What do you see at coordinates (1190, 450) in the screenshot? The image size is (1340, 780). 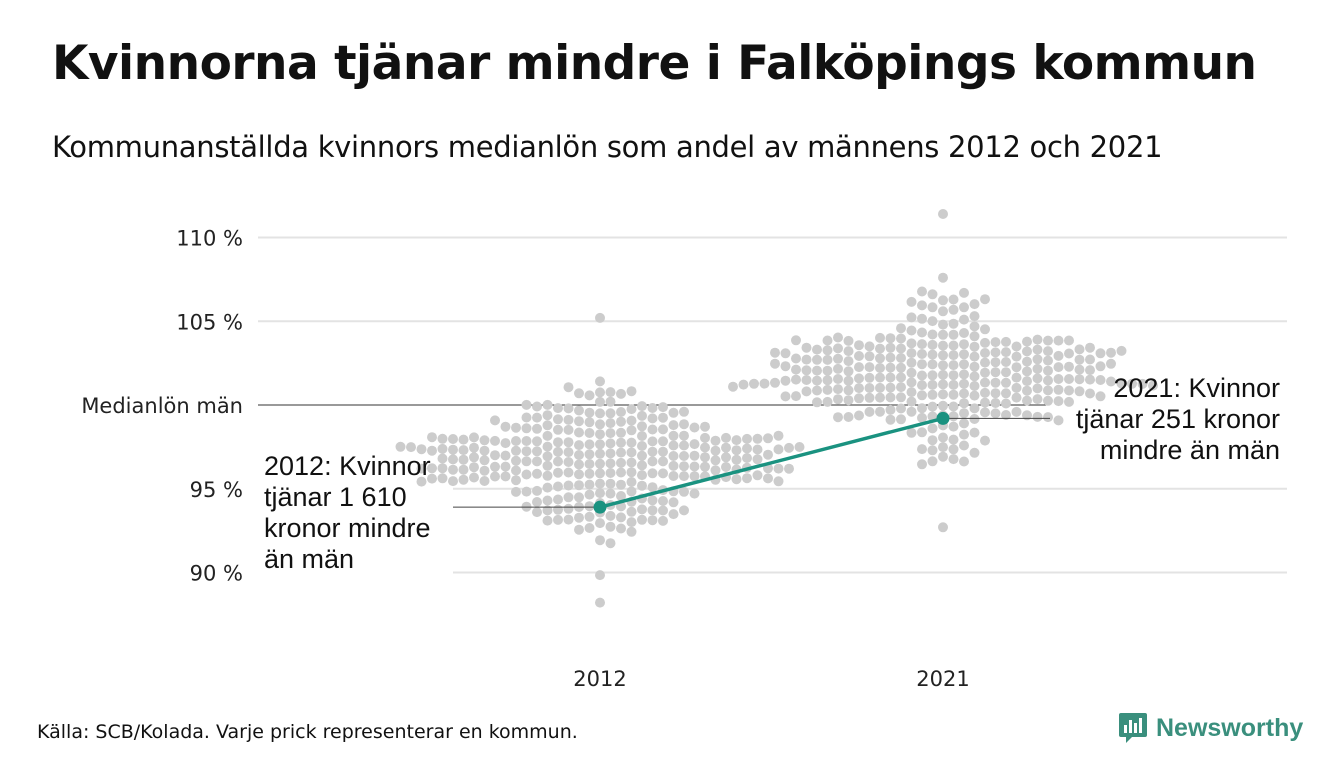 I see `annotation-line: mindre än män` at bounding box center [1190, 450].